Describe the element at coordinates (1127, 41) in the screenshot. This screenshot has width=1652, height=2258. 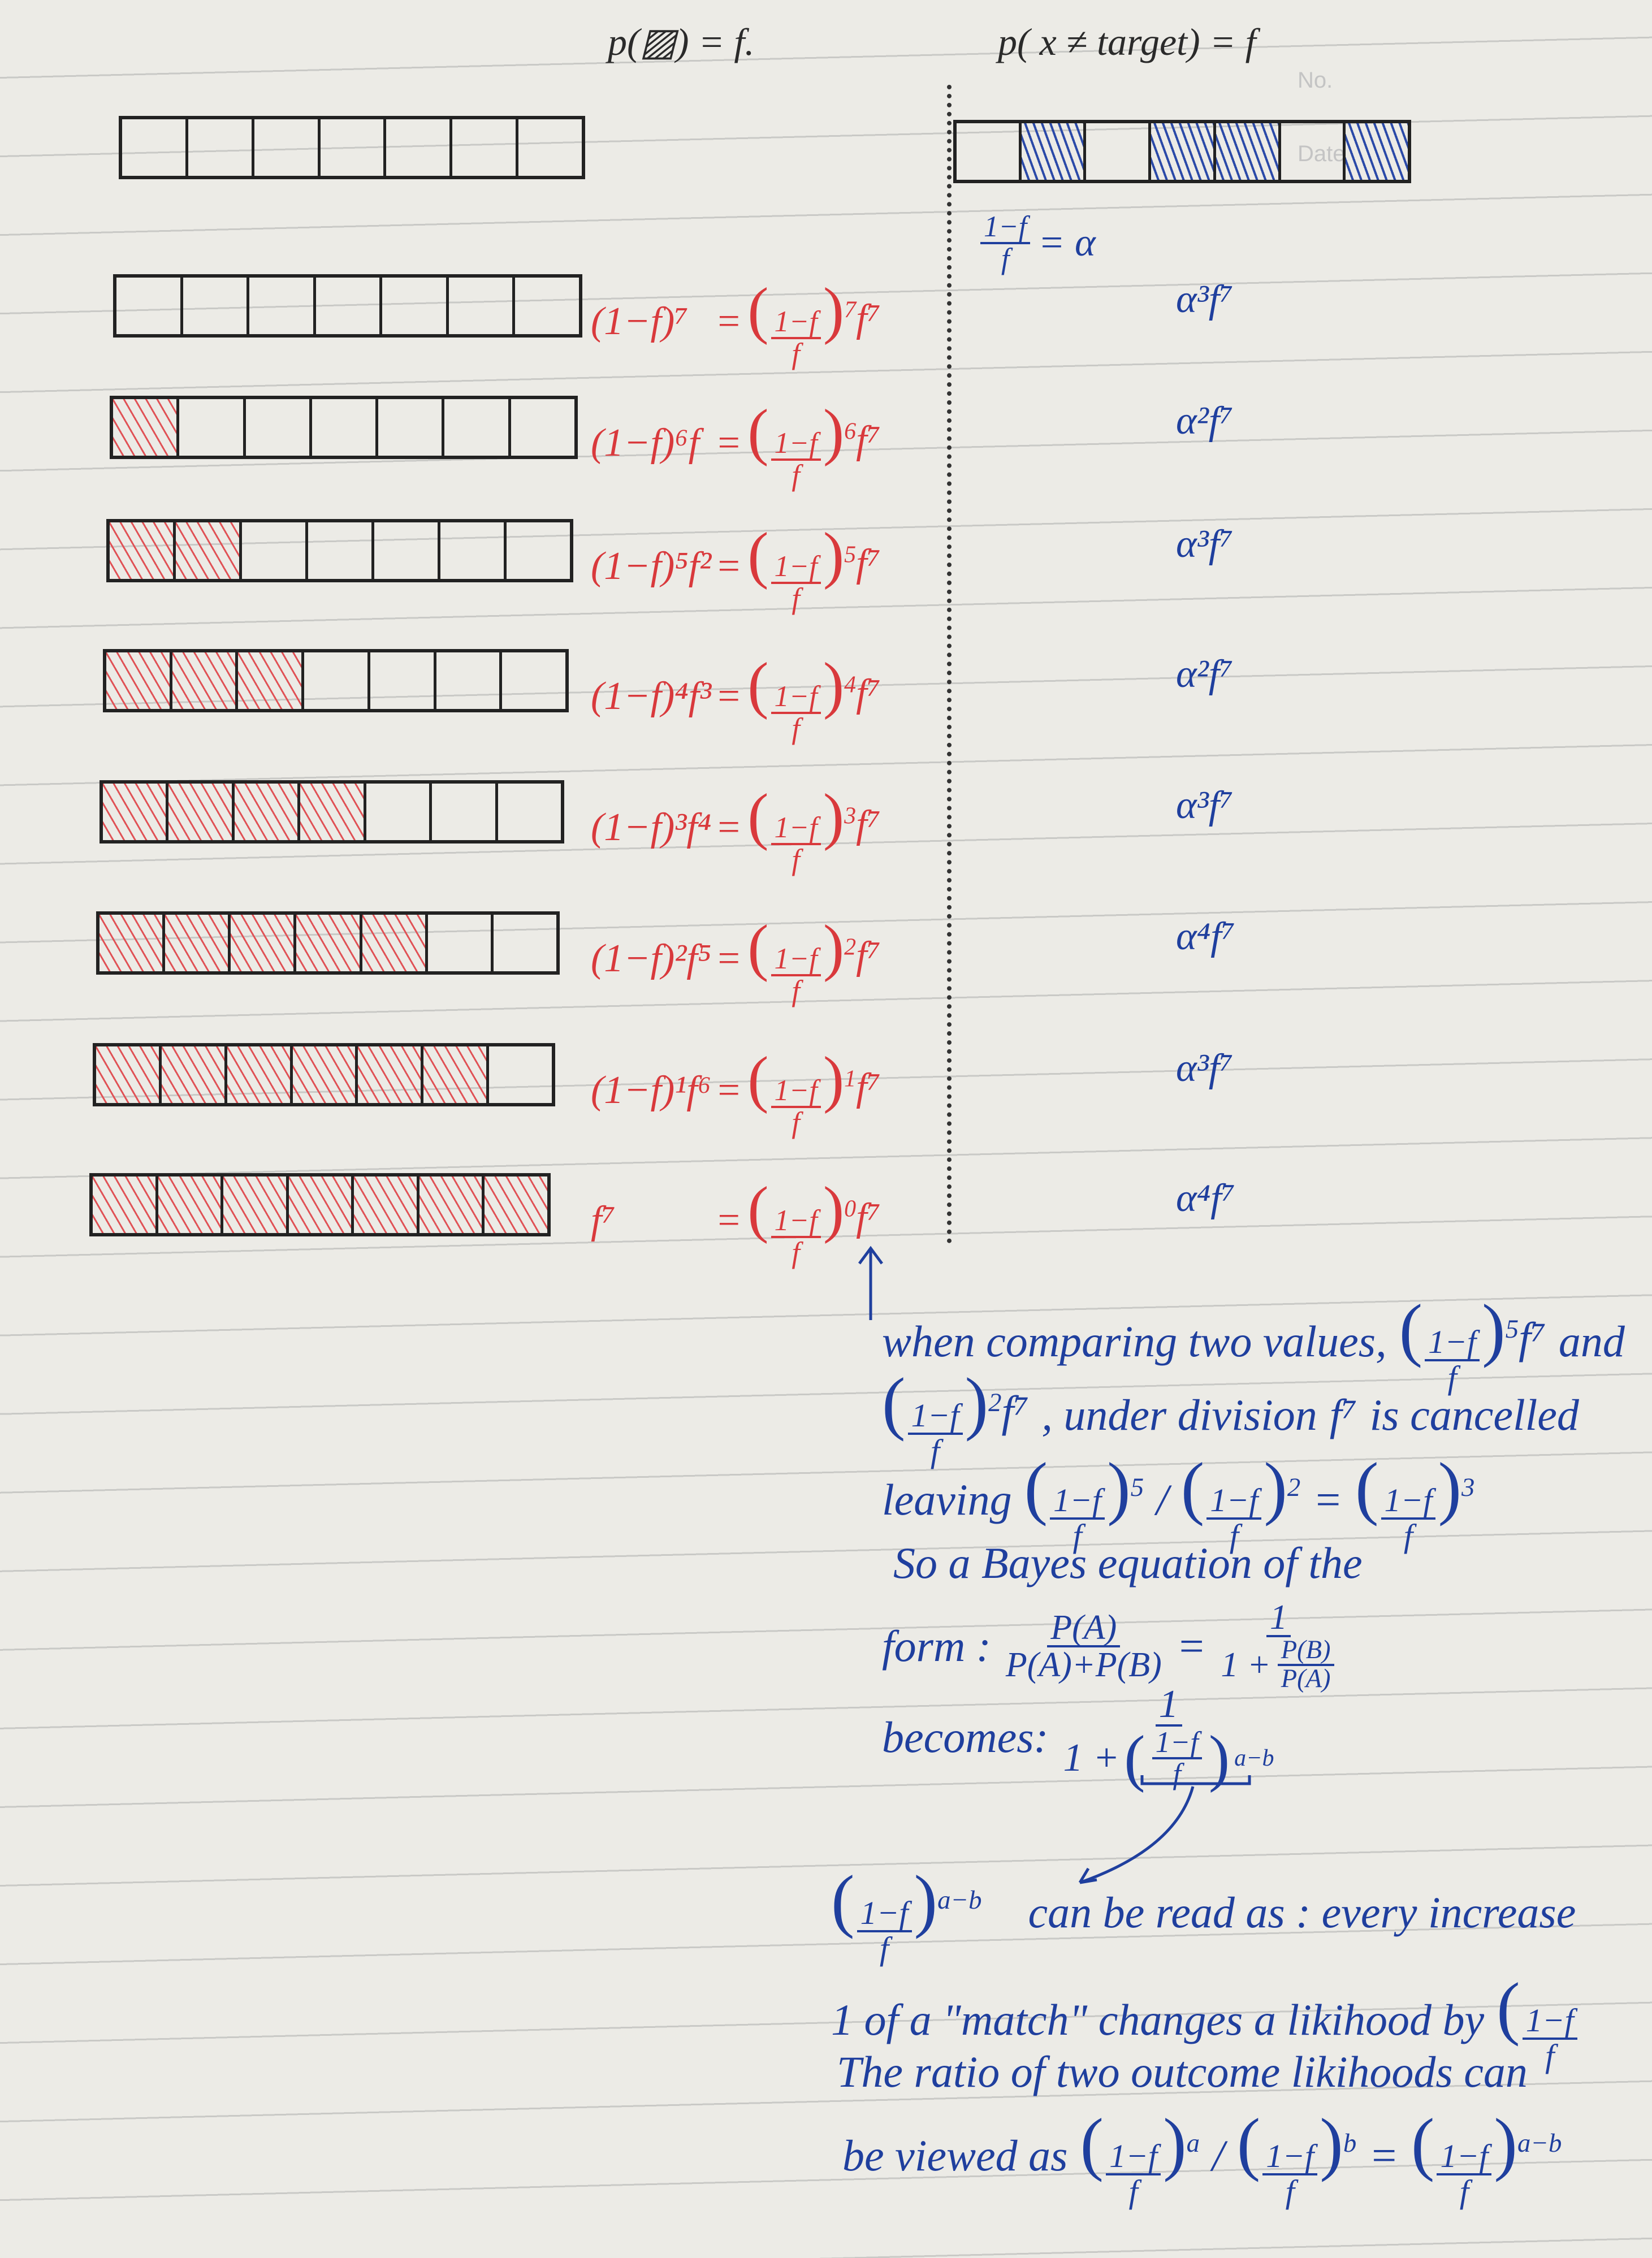
I see `right-header: p( x ≠ target) = f` at that location.